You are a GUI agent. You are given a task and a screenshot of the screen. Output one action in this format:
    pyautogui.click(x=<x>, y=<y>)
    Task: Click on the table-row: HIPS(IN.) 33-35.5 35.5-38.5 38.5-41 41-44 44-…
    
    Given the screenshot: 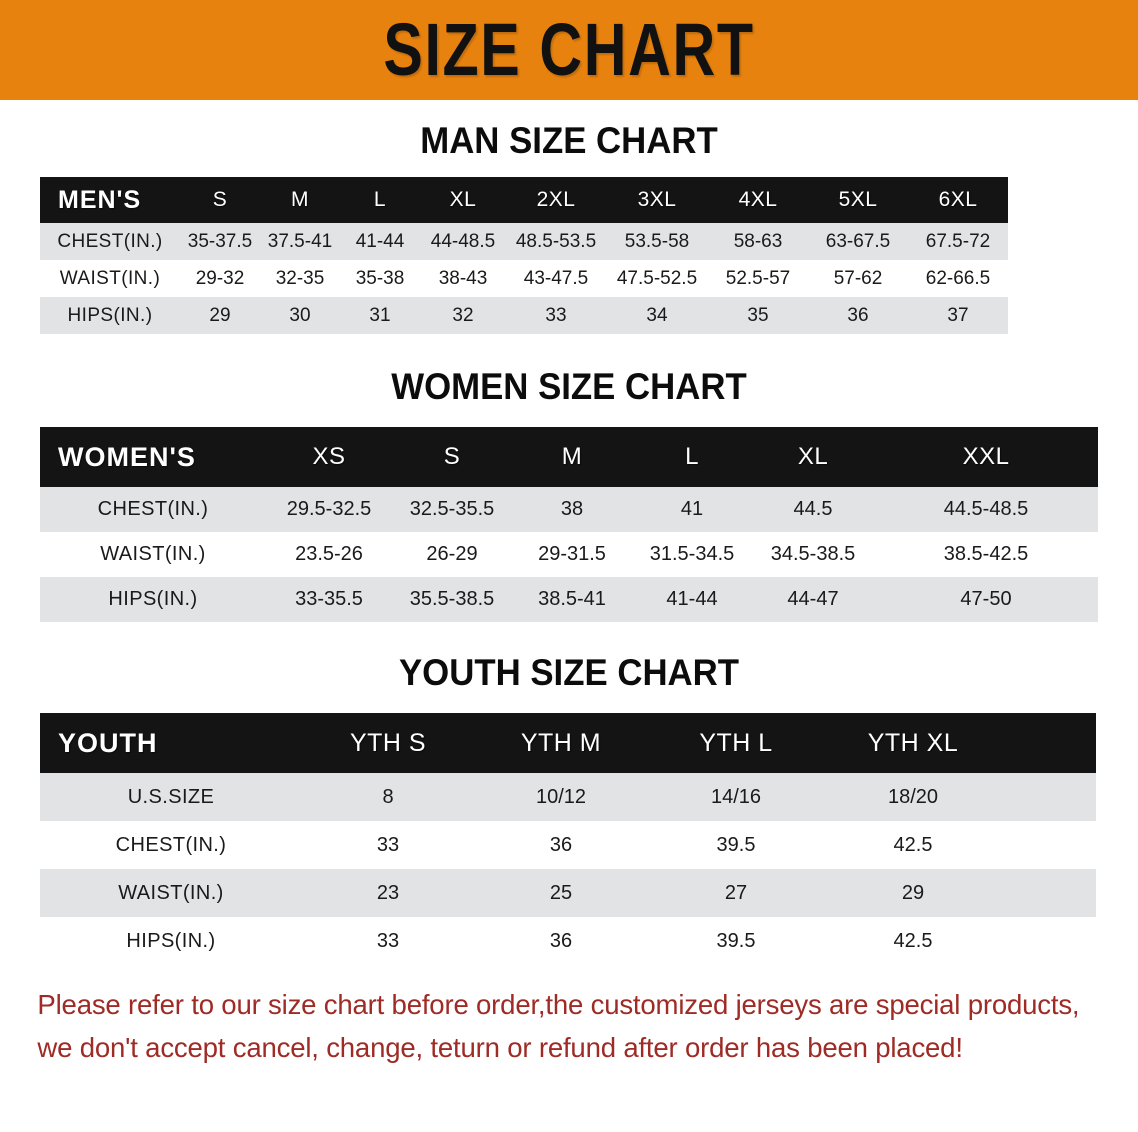 What is the action you would take?
    pyautogui.click(x=569, y=599)
    